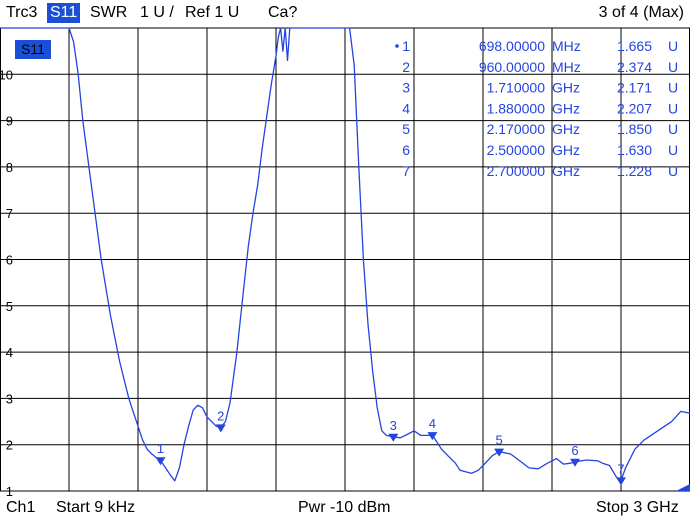 This screenshot has height=519, width=690. Describe the element at coordinates (393, 425) in the screenshot. I see `marker-label-3: 3` at that location.